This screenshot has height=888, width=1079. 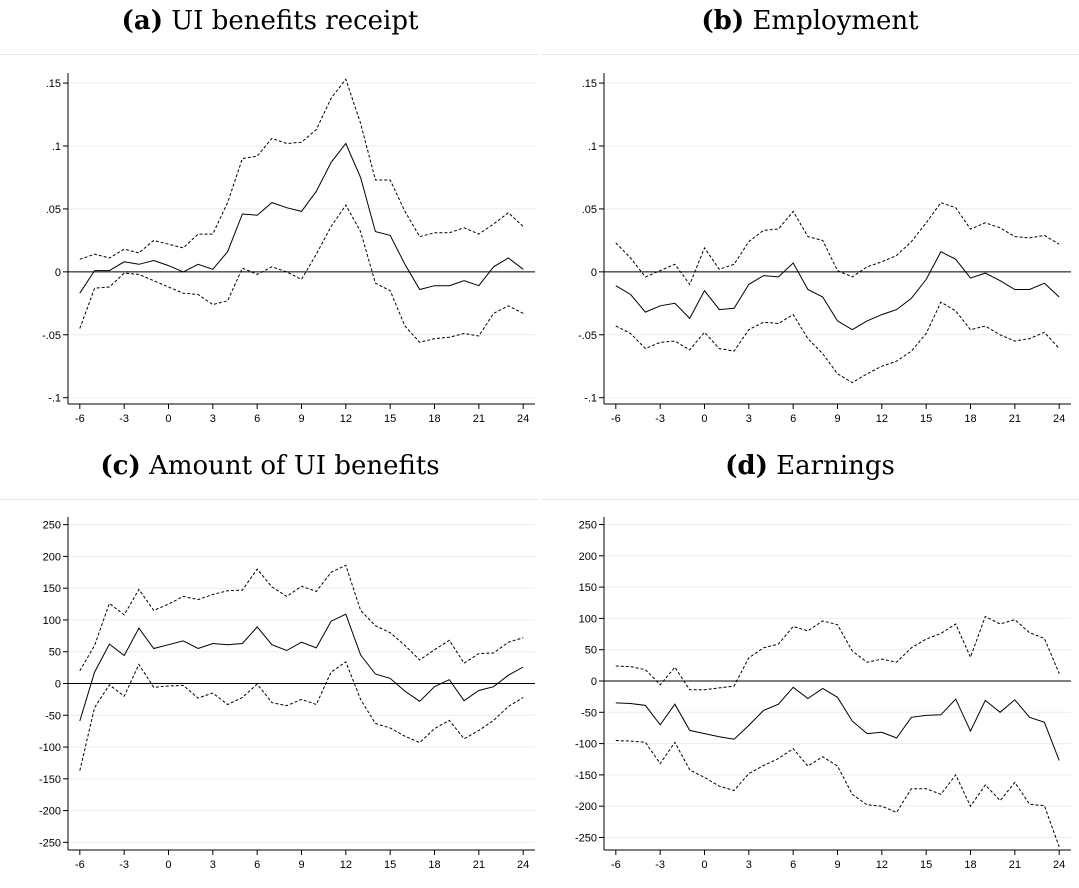 I want to click on panel-c-y-tick-label: -100, so click(x=50, y=748).